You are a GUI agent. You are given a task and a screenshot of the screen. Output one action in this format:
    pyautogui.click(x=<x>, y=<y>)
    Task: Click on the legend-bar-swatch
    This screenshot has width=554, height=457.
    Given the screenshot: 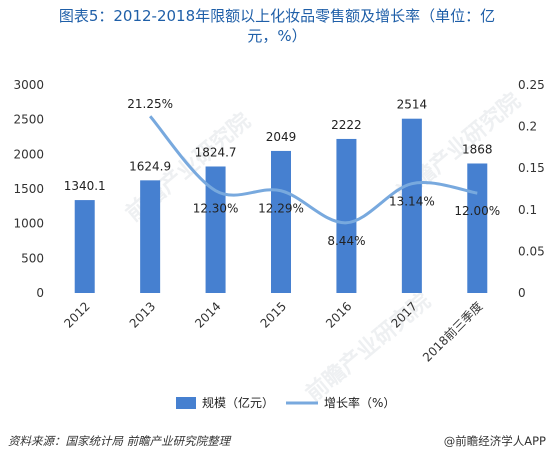 What is the action you would take?
    pyautogui.click(x=186, y=403)
    